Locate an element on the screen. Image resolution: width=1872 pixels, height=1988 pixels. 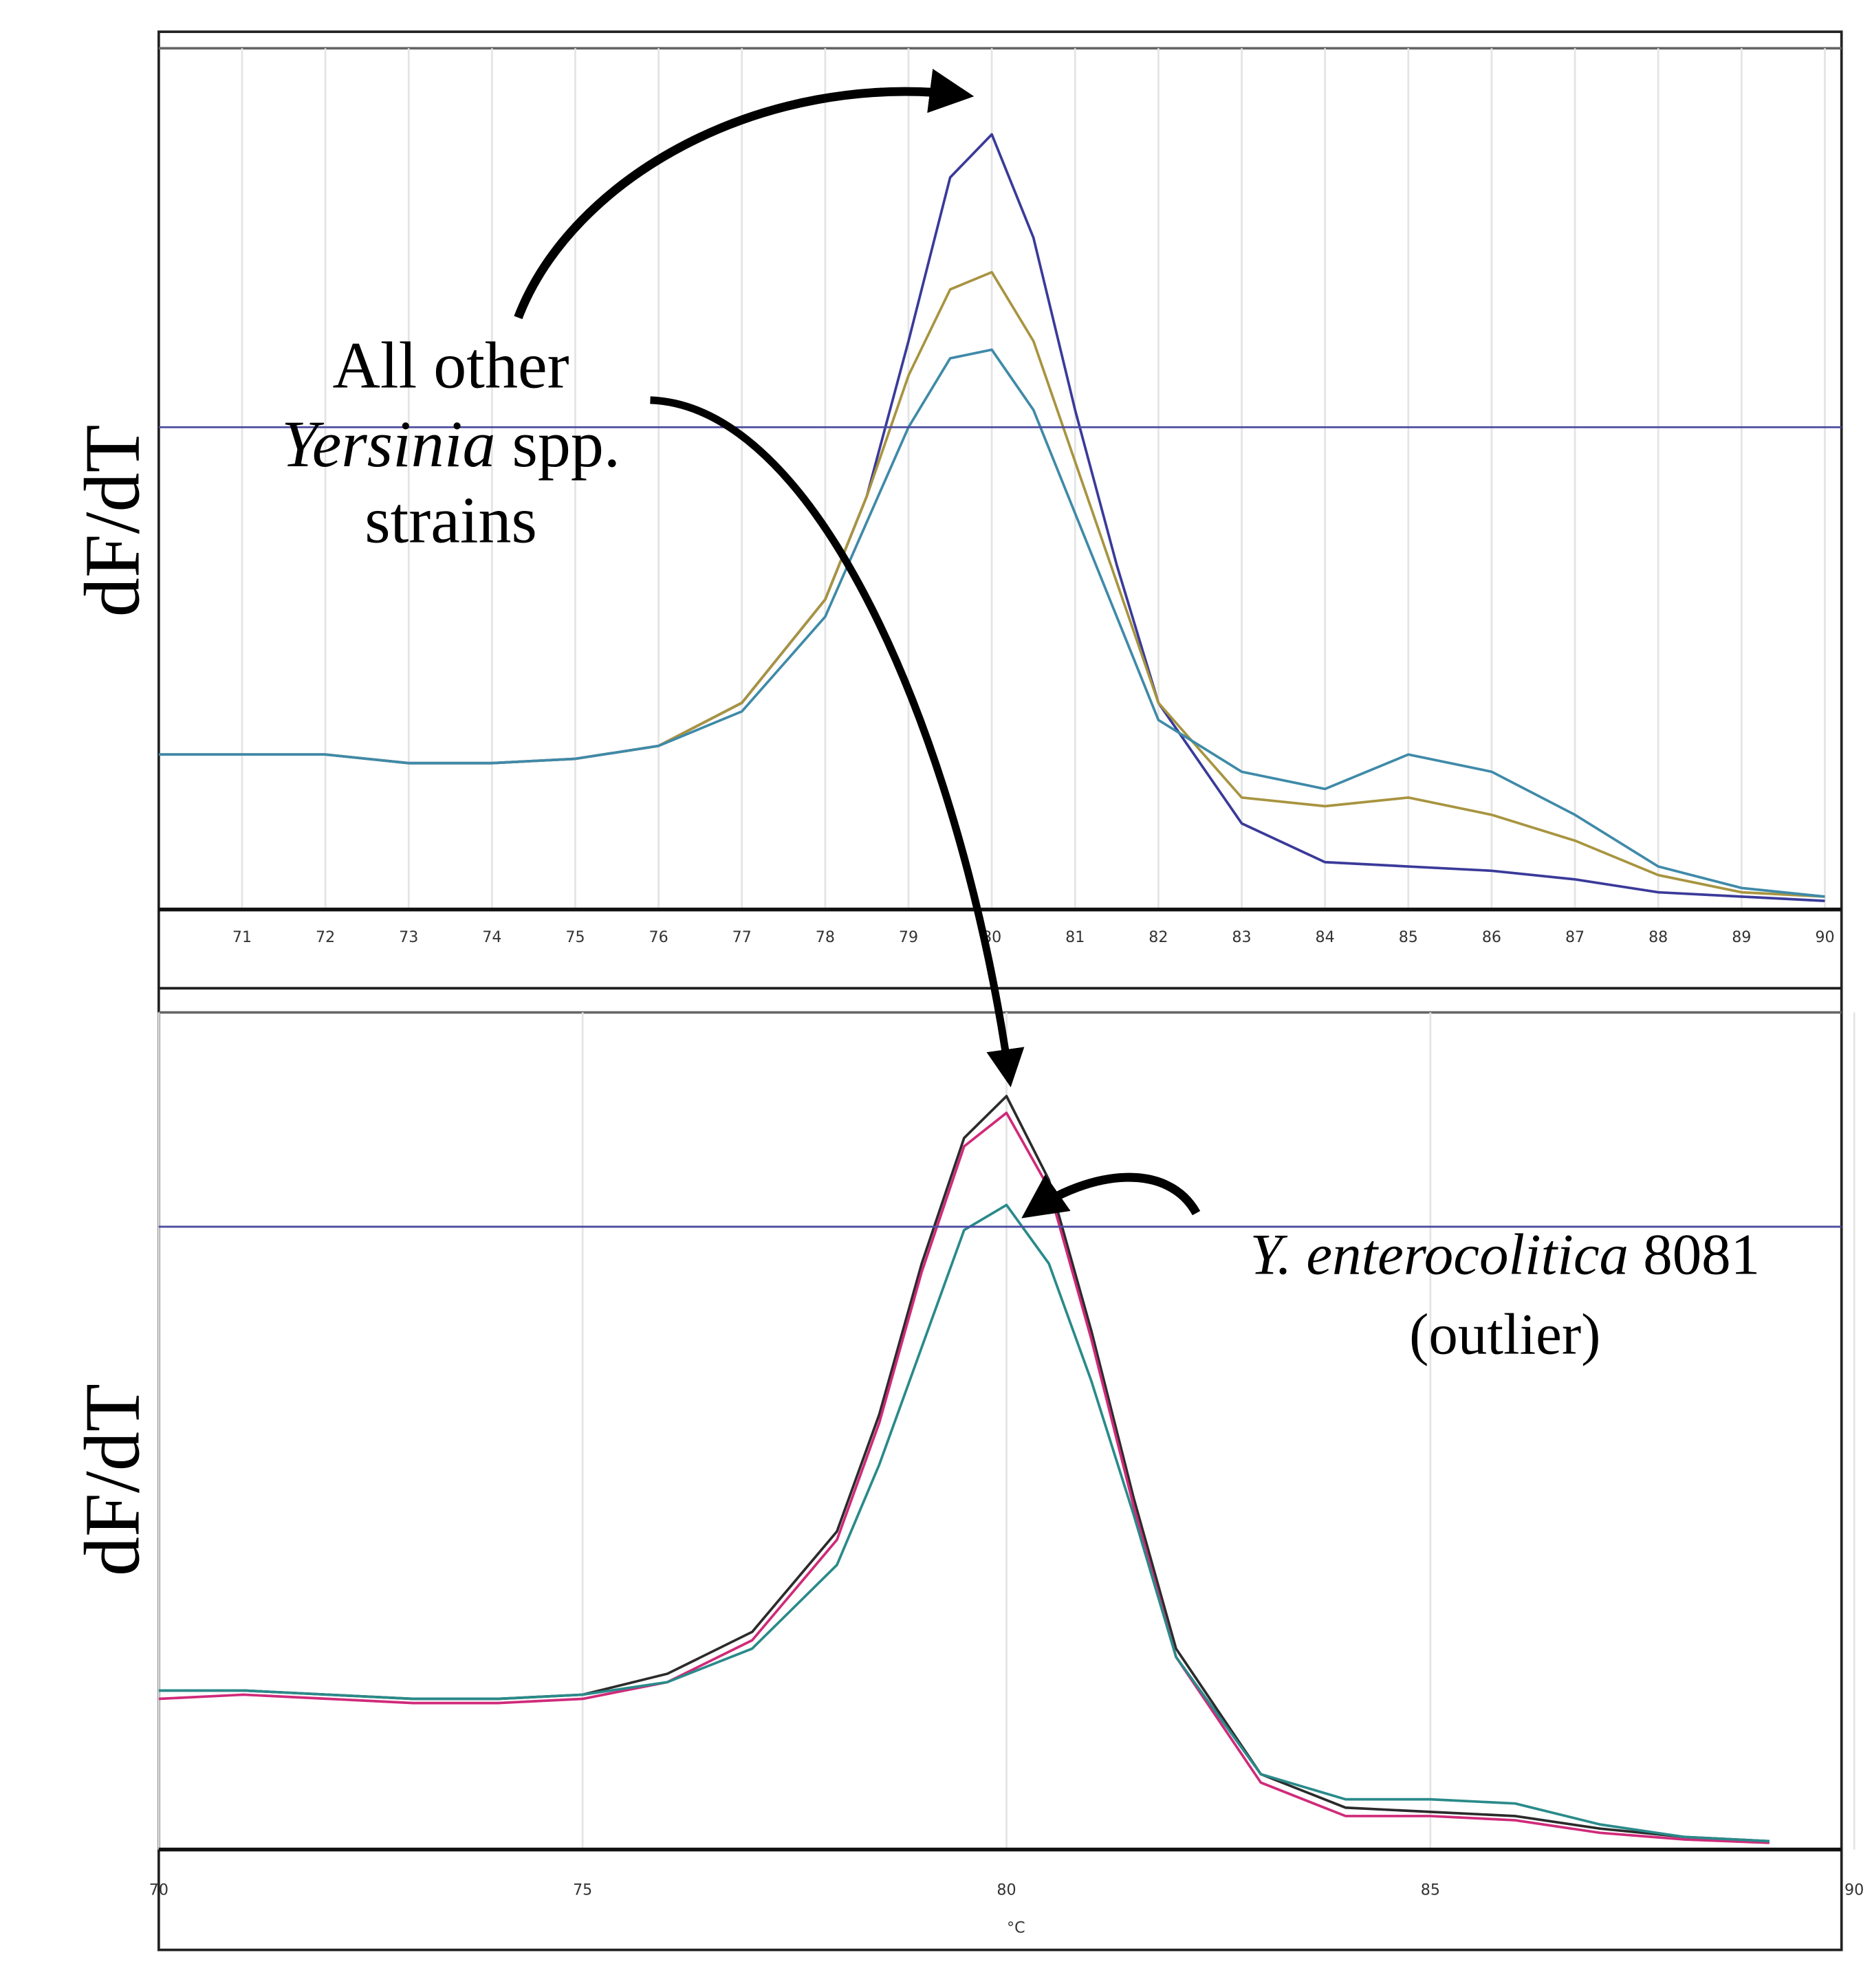
annotation: Yersinia is located at coordinates (388, 444).